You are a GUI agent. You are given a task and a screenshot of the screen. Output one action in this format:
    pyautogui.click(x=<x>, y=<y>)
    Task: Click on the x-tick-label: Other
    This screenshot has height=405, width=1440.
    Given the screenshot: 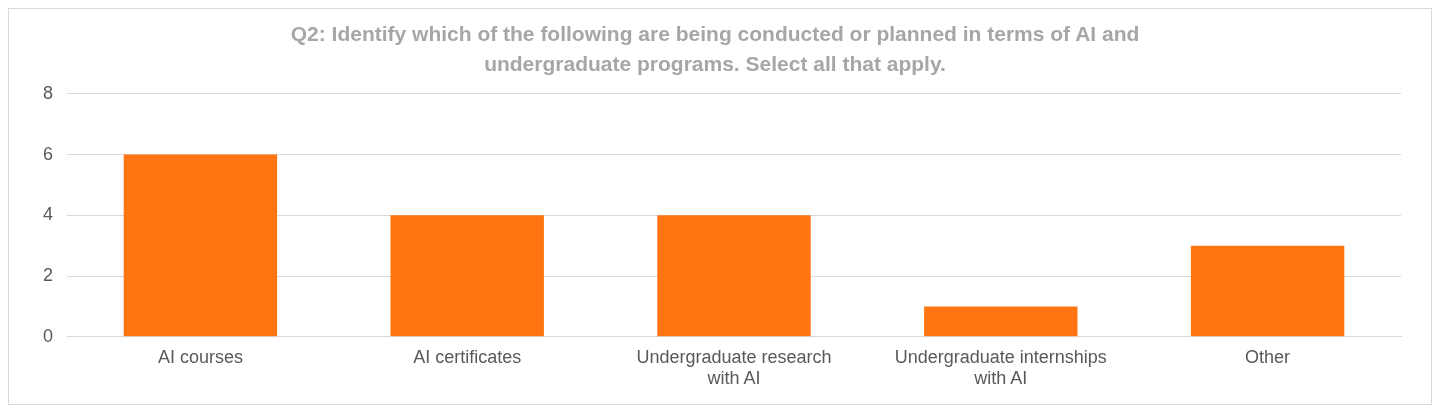 What is the action you would take?
    pyautogui.click(x=1268, y=356)
    